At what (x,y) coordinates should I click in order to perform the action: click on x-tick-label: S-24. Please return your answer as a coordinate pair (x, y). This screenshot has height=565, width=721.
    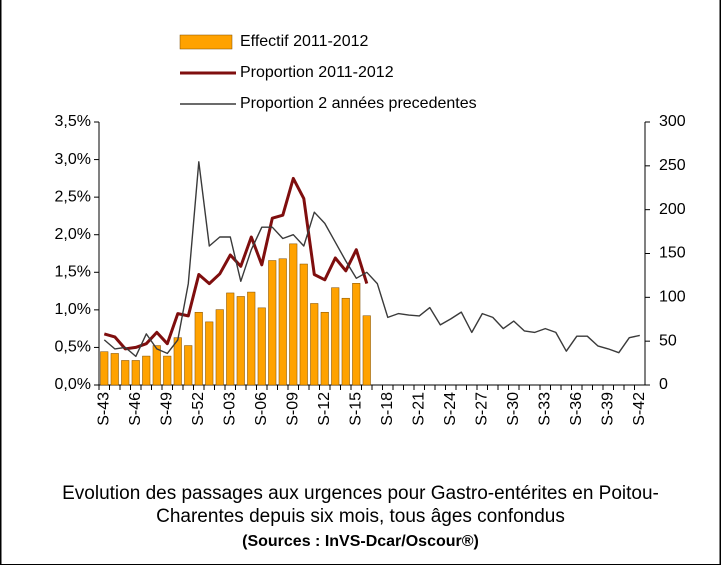
    Looking at the image, I should click on (450, 409).